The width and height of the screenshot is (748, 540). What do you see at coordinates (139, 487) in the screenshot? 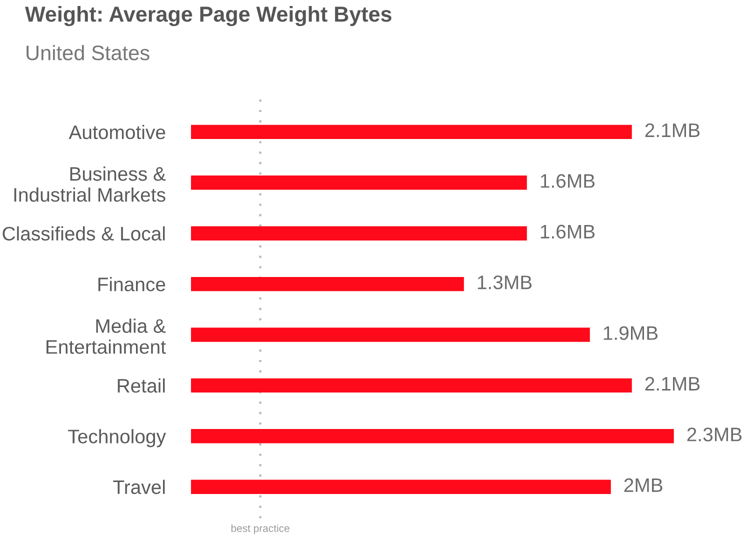
I see `y-tick-label: Travel` at bounding box center [139, 487].